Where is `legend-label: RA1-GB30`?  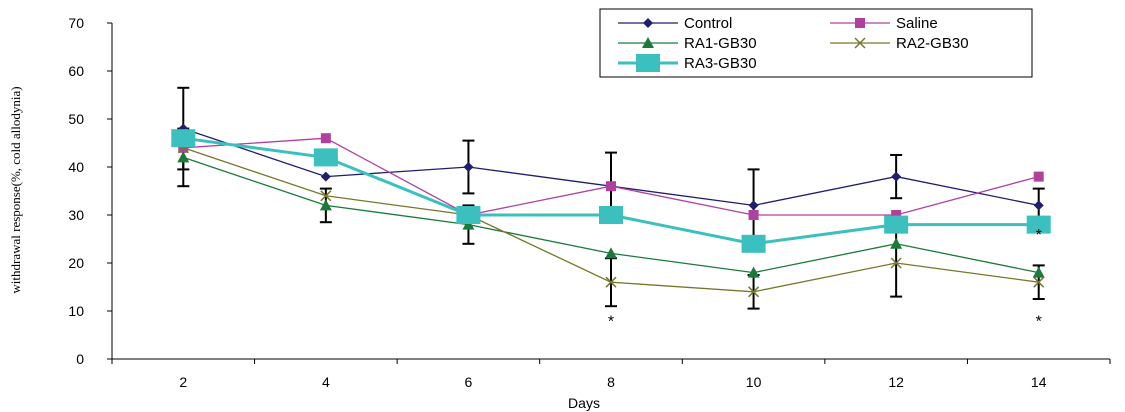
legend-label: RA1-GB30 is located at coordinates (720, 43).